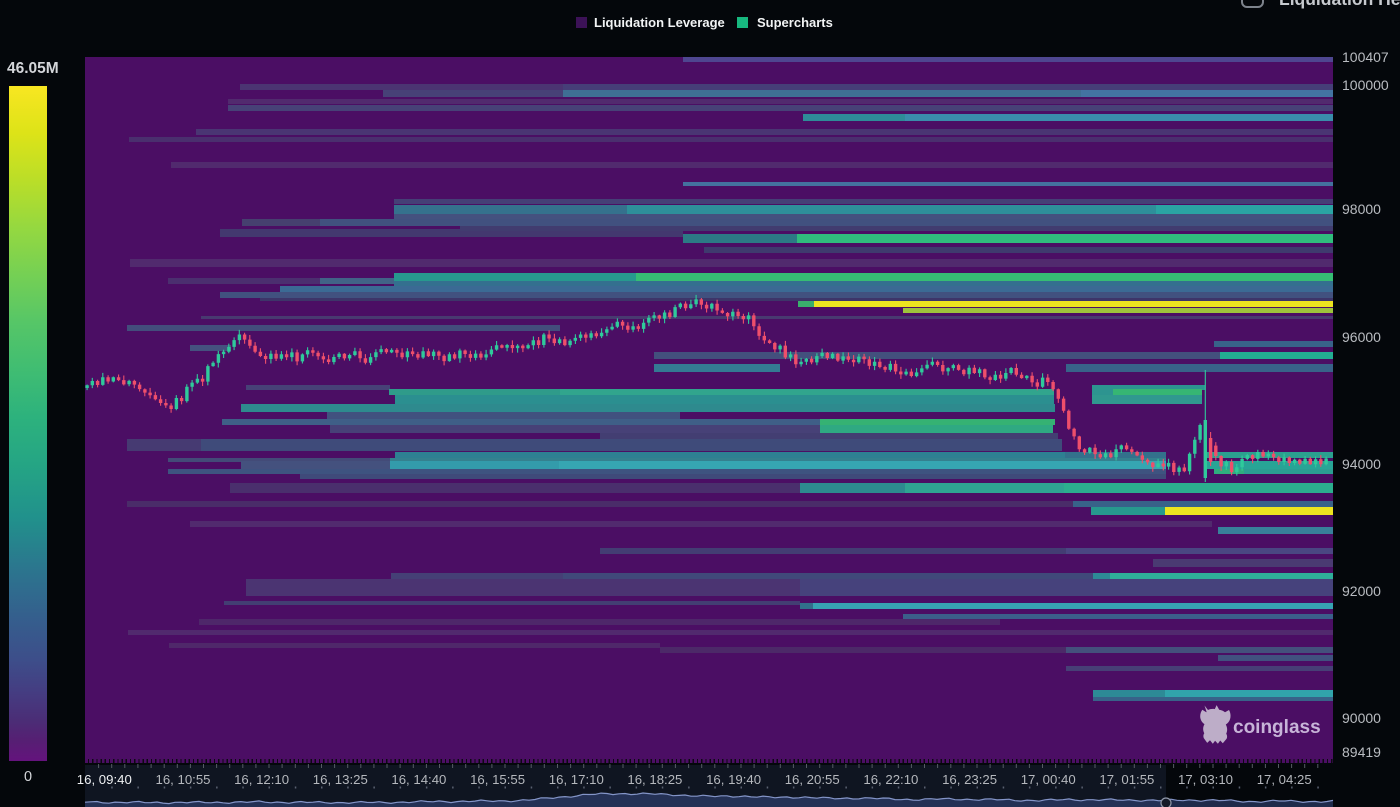 The height and width of the screenshot is (807, 1400). What do you see at coordinates (1277, 727) in the screenshot?
I see `svg-text: coinglass` at bounding box center [1277, 727].